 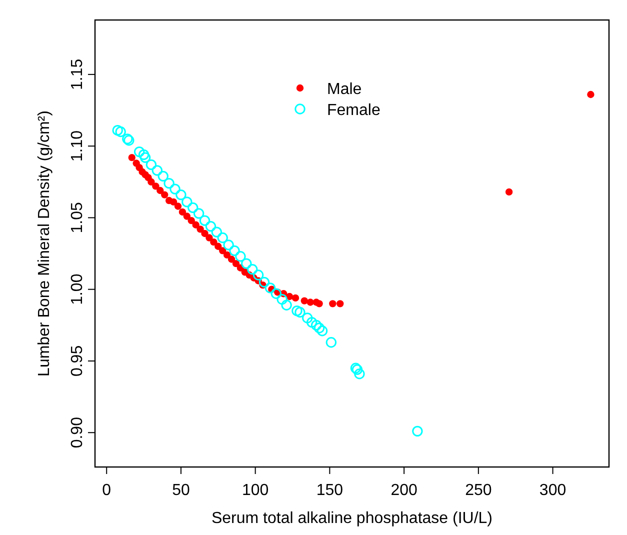 What do you see at coordinates (44, 243) in the screenshot?
I see `y-axis-title: Lumber Bone Mineral Density (g/cm²)` at bounding box center [44, 243].